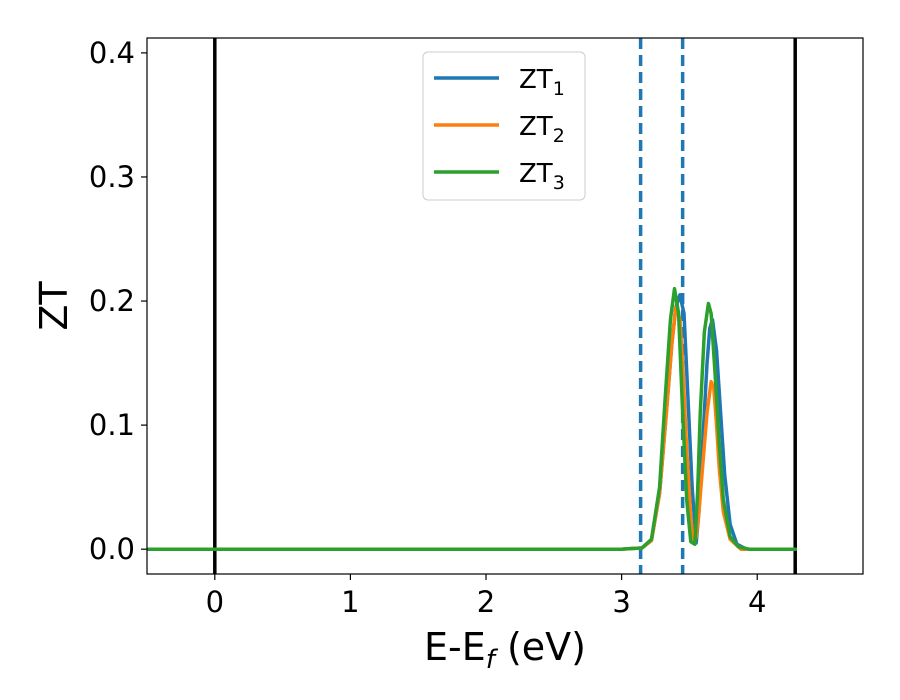 This screenshot has height=700, width=900. What do you see at coordinates (112, 549) in the screenshot?
I see `y-tick-label-0: 0.0` at bounding box center [112, 549].